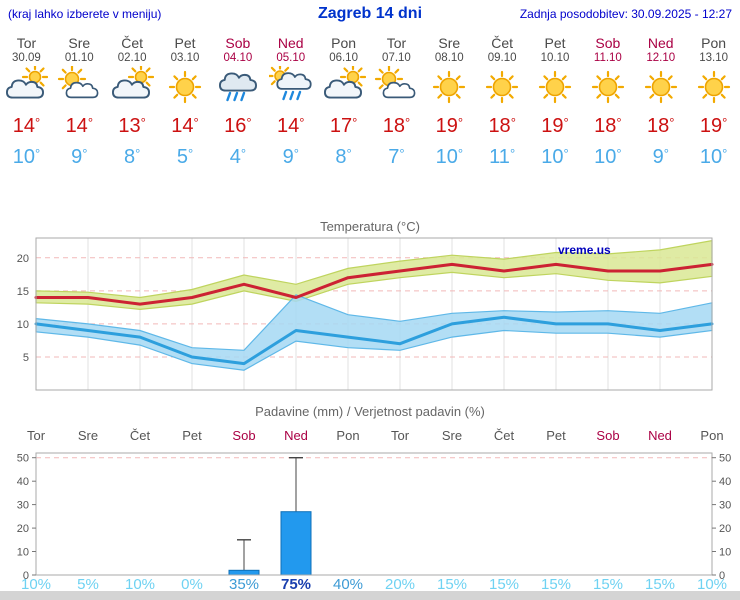  I want to click on footer-bar, so click(370, 595).